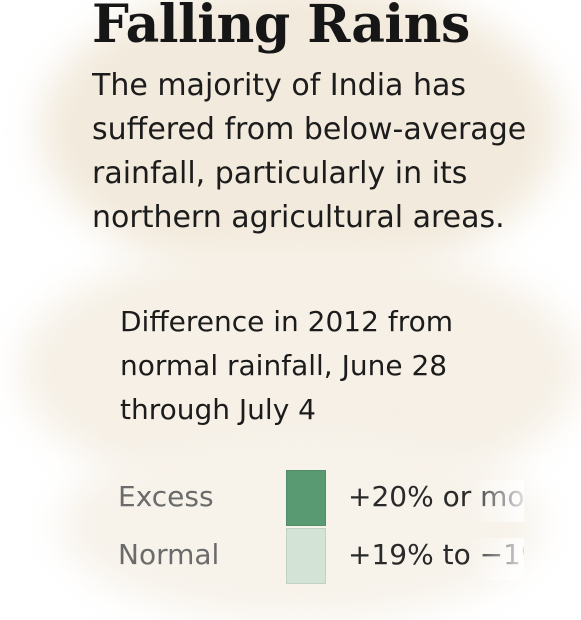  I want to click on subtitle-line: through July 4, so click(218, 409).